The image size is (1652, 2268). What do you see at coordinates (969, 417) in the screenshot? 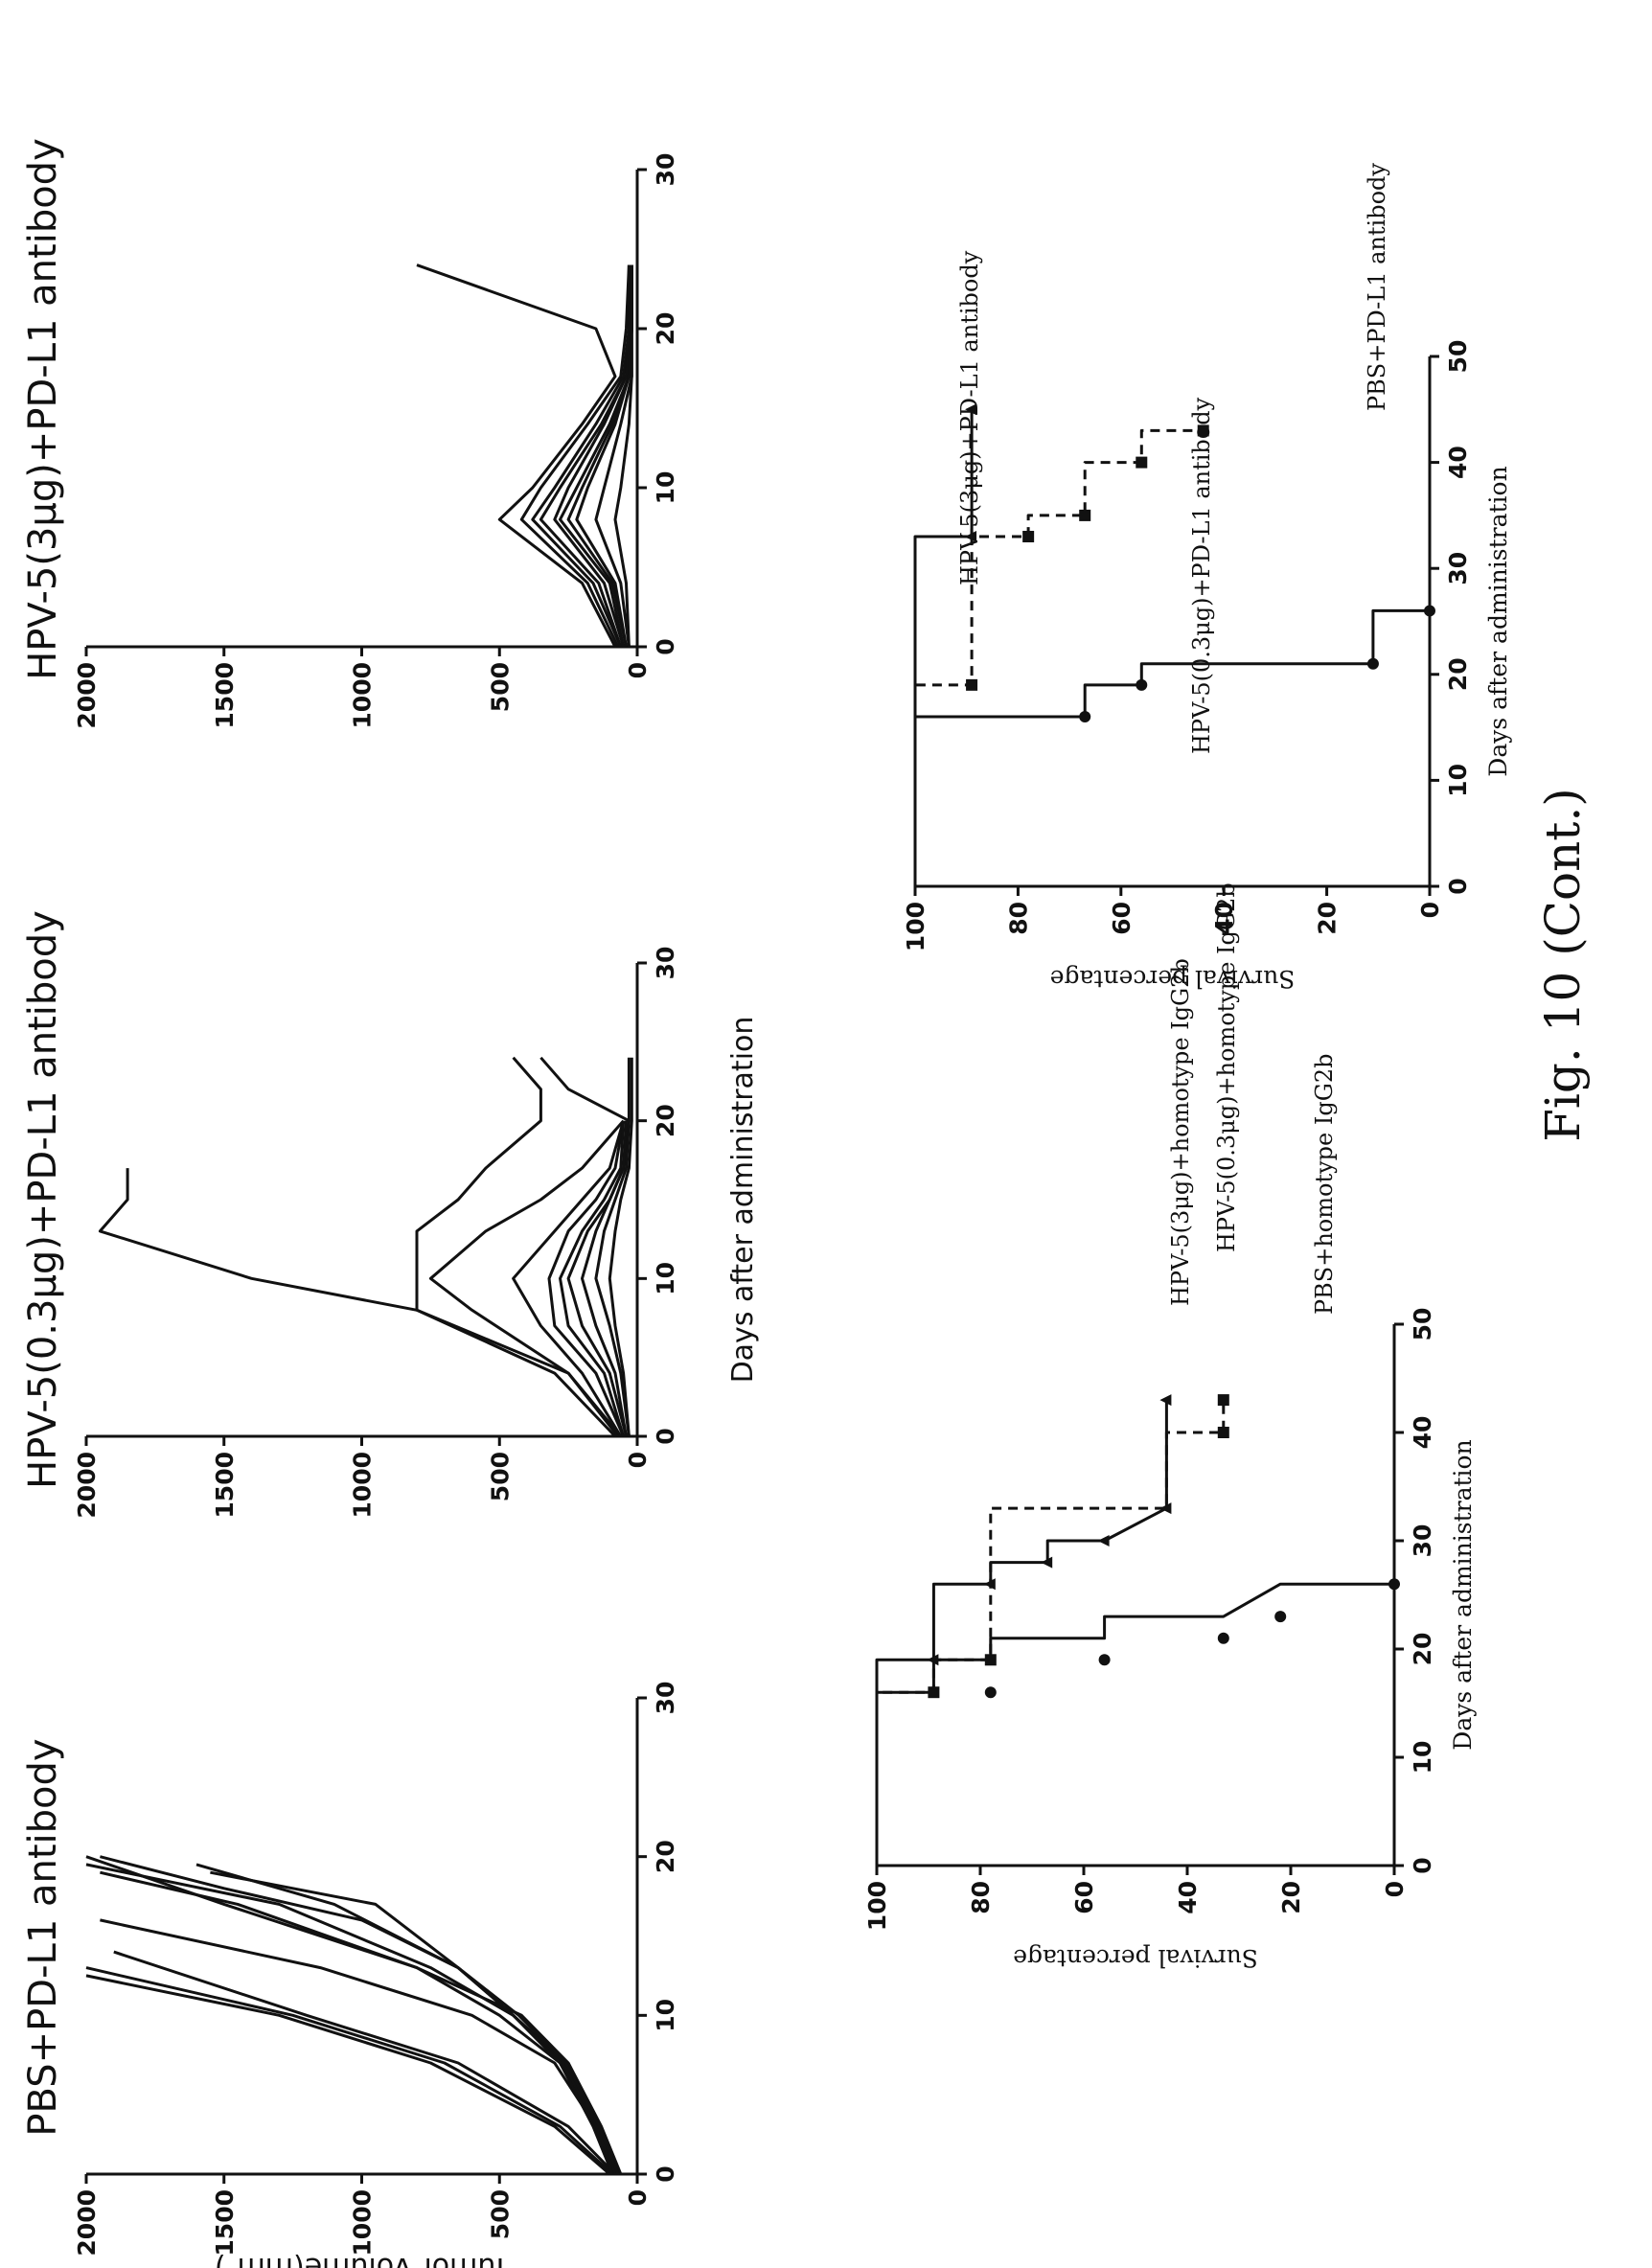
I see `series-label: HPV-5(3μg)+PD-L1 antibody` at bounding box center [969, 417].